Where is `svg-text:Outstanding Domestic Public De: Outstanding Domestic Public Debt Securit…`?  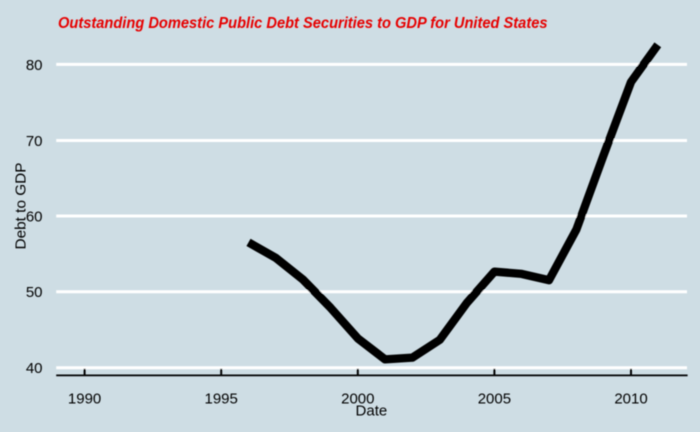
svg-text:Outstanding Domestic Public De: Outstanding Domestic Public Debt Securit… is located at coordinates (303, 23).